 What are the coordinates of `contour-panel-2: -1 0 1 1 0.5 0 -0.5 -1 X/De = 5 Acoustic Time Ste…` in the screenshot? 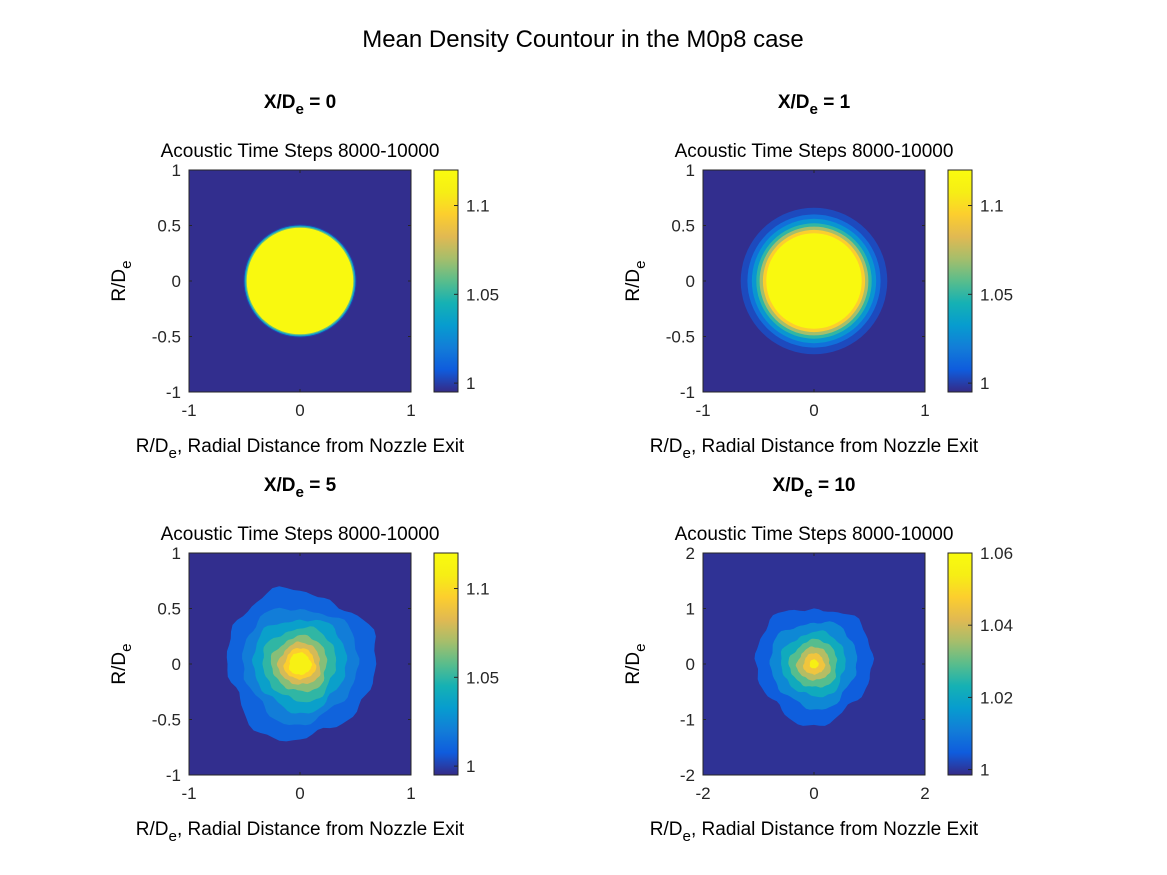 It's located at (304, 660).